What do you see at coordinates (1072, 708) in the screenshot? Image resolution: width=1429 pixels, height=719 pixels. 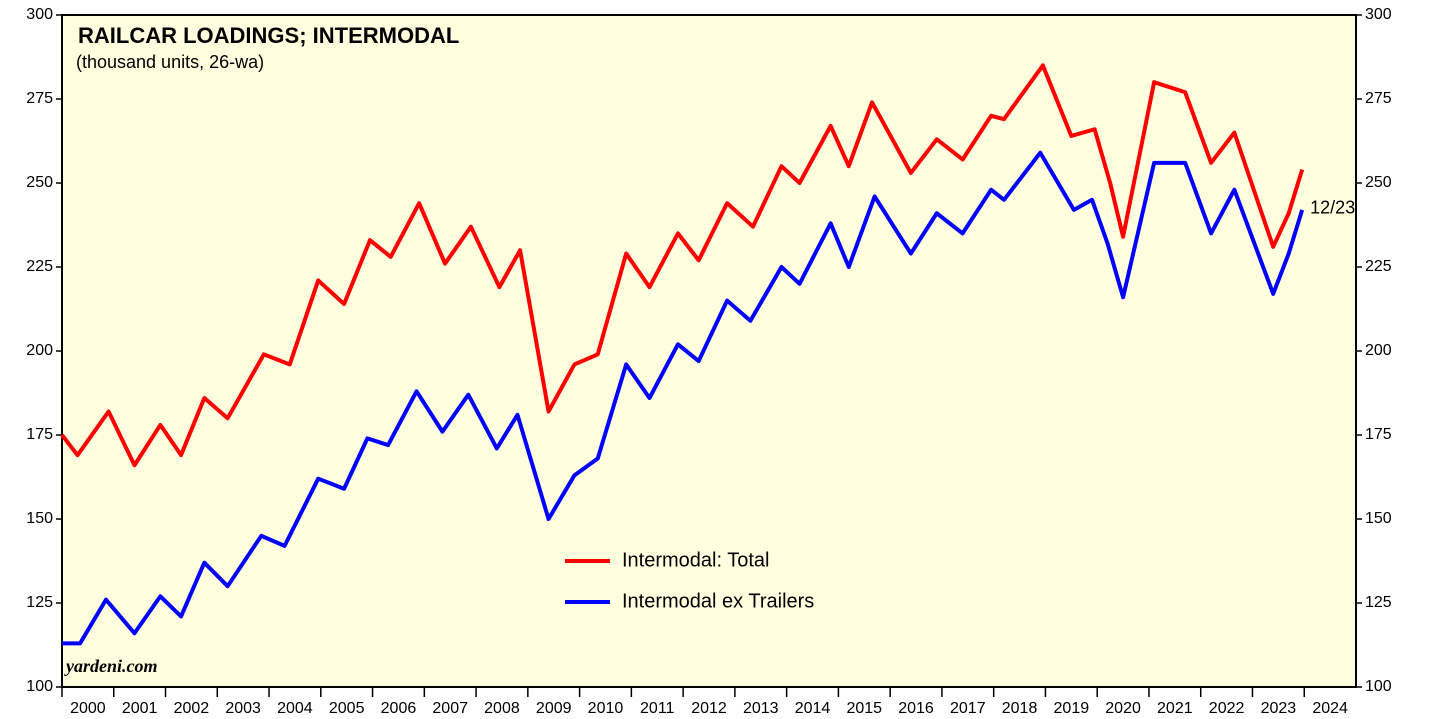 I see `x-tick-label: 2019` at bounding box center [1072, 708].